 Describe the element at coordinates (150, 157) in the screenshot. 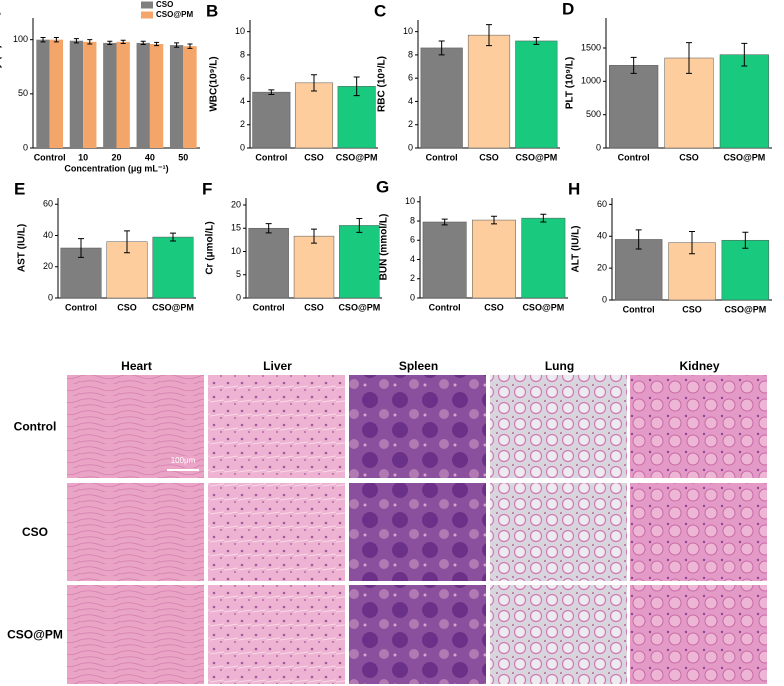

I see `x-tick-label: 40` at that location.